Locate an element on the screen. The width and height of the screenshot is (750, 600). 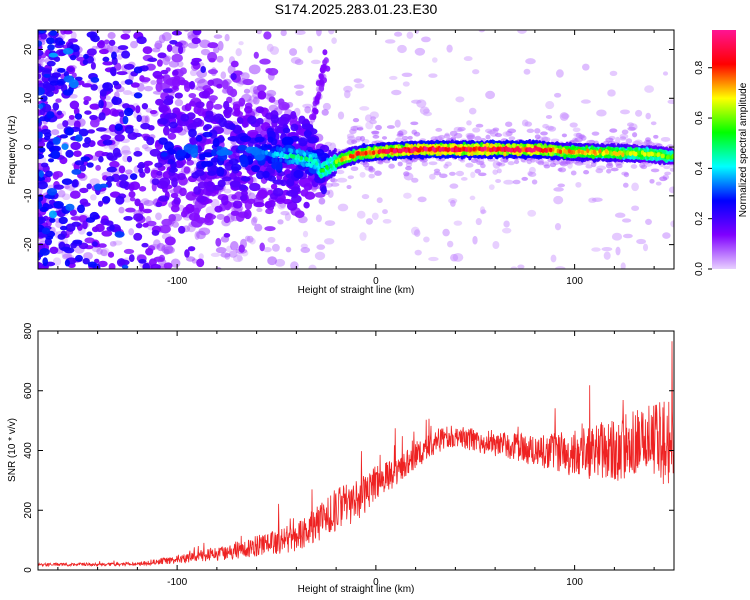
x-tick-label: -100 is located at coordinates (177, 582).